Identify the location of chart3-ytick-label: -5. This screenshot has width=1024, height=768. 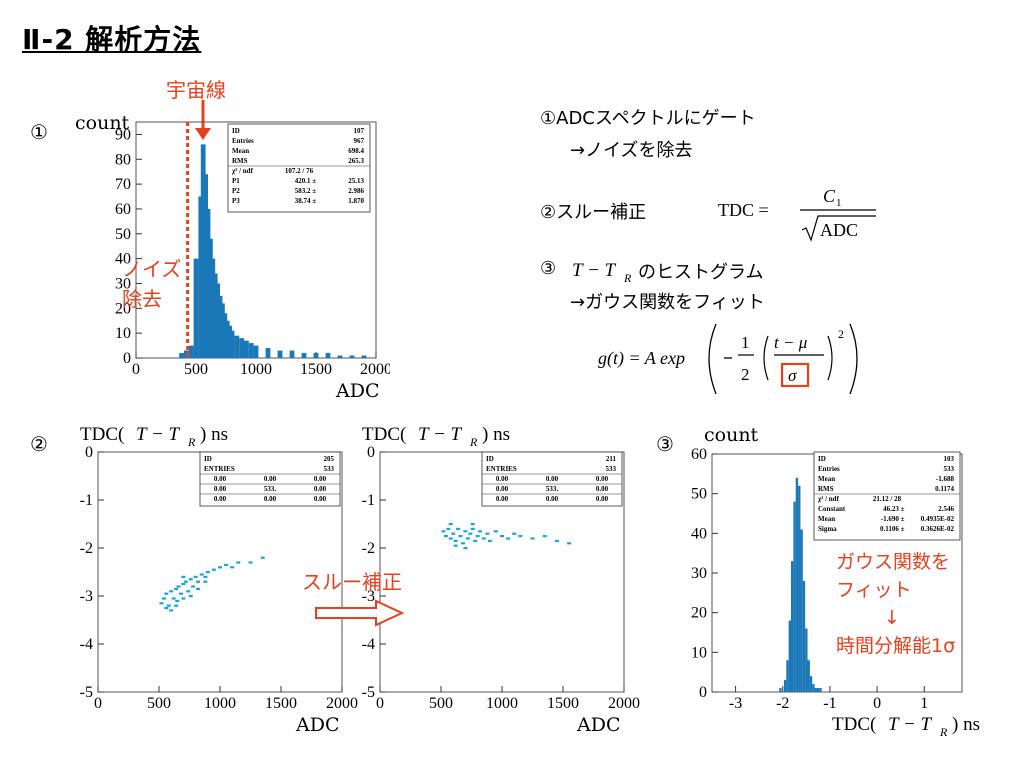
(368, 692).